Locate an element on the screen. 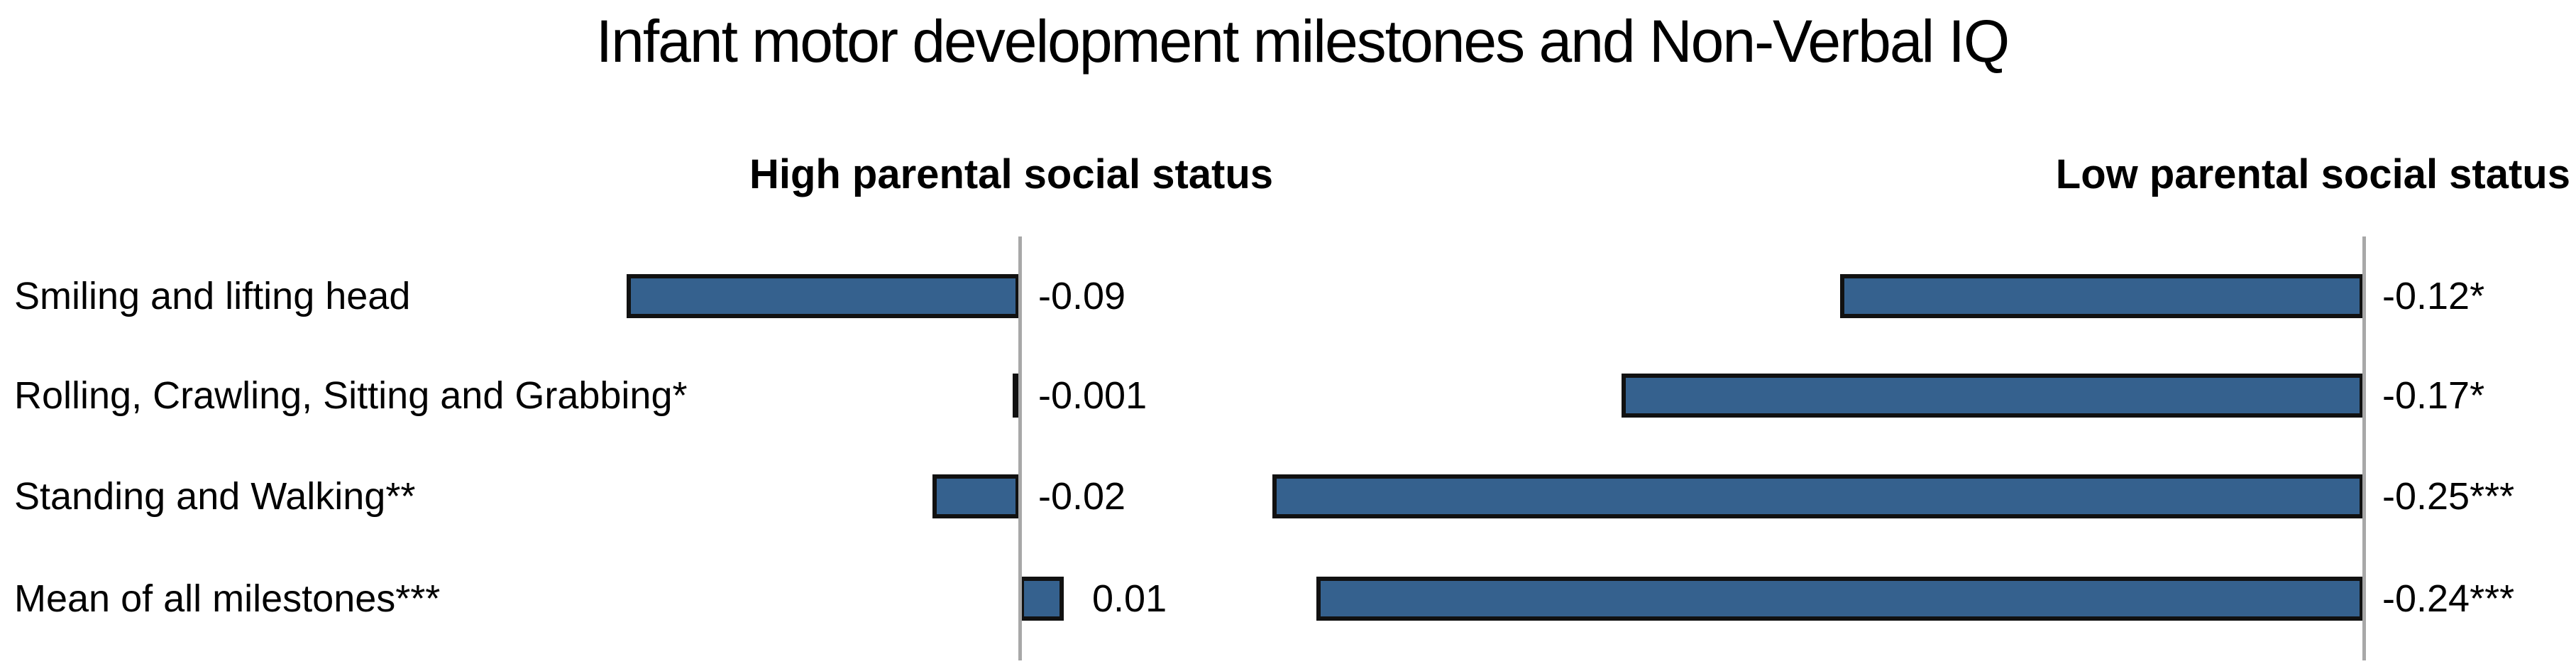  panel-header-high-parental-social-status: High parental social status is located at coordinates (1011, 174).